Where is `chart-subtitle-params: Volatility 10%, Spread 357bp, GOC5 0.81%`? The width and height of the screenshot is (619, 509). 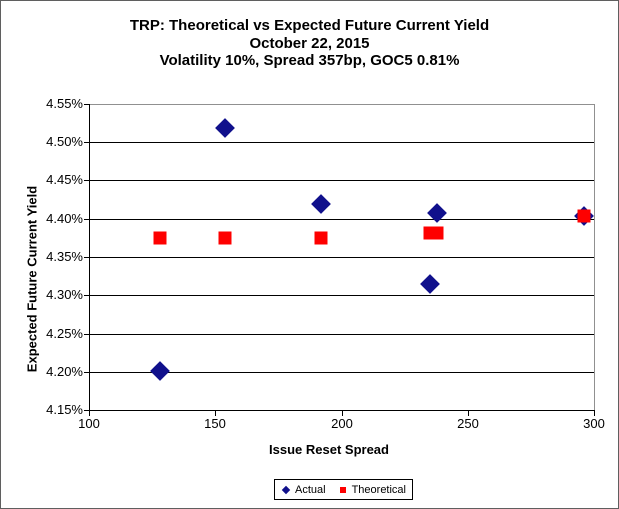
chart-subtitle-params: Volatility 10%, Spread 357bp, GOC5 0.81% is located at coordinates (309, 60).